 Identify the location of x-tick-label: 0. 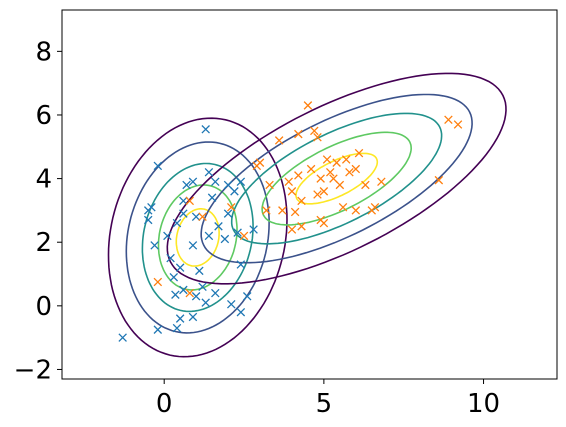
(164, 404).